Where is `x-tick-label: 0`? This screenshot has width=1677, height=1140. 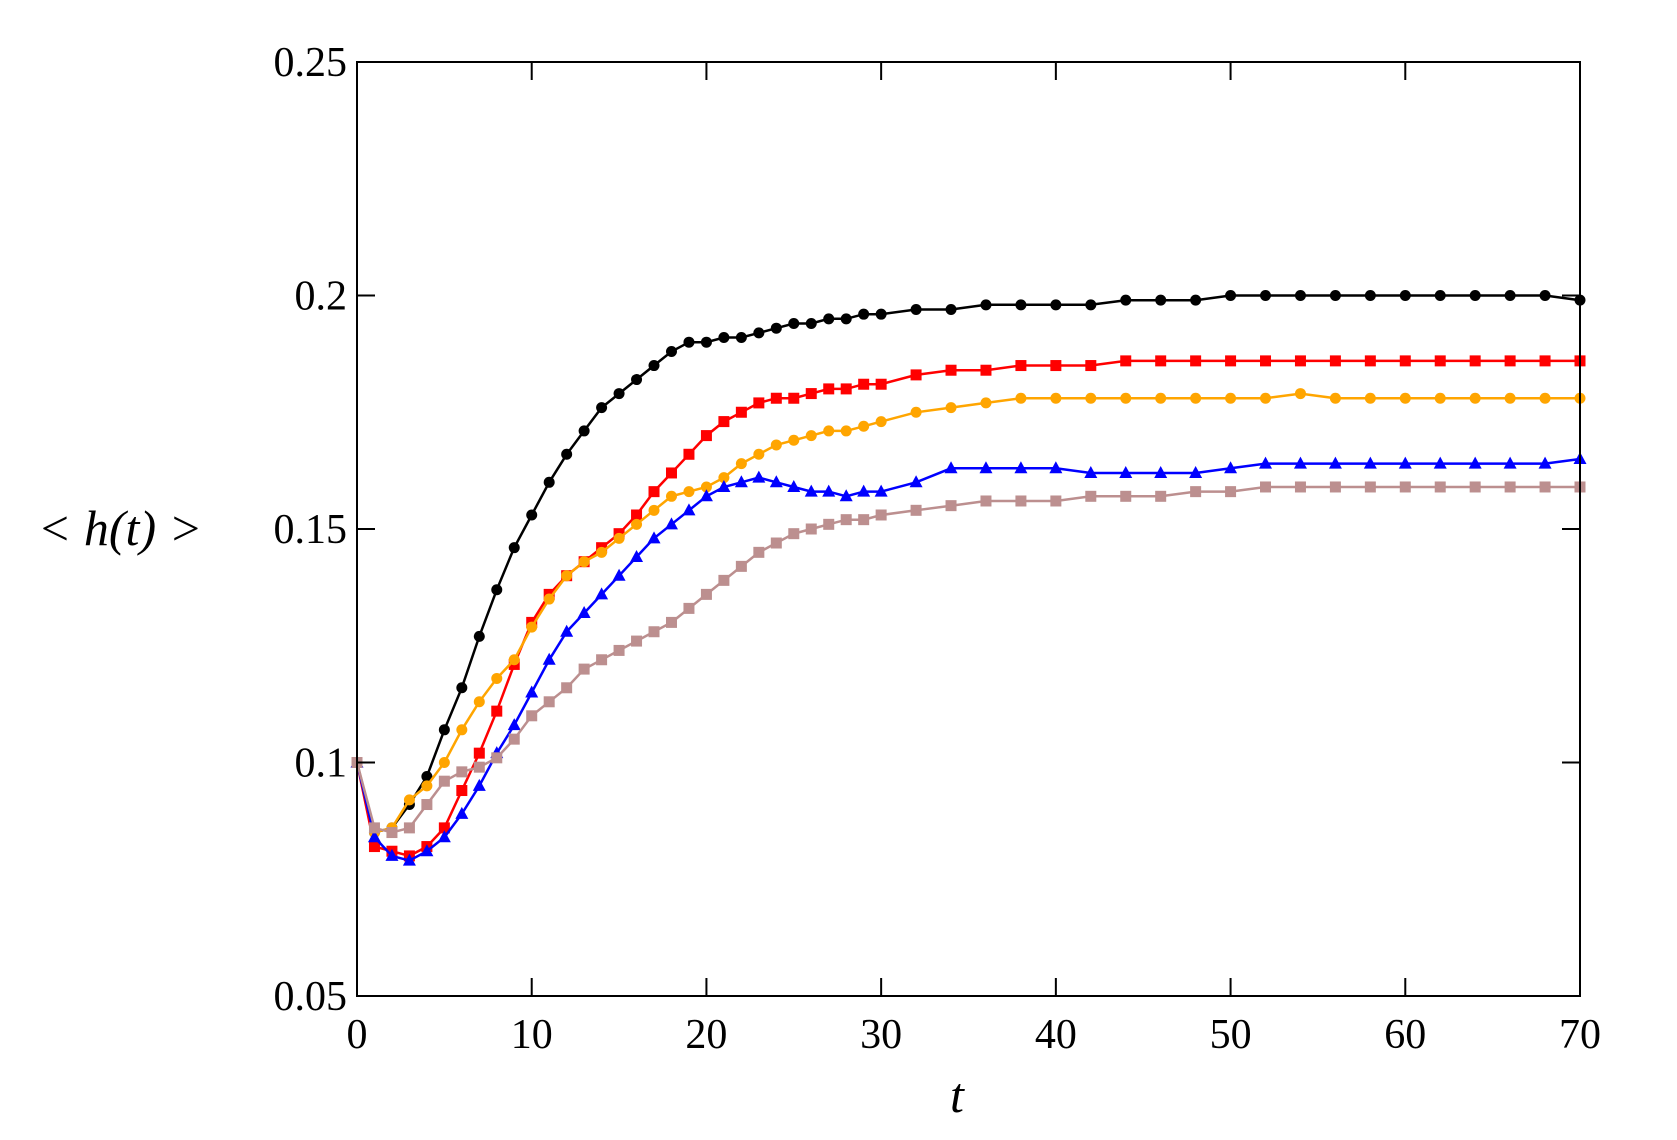
x-tick-label: 0 is located at coordinates (357, 1035).